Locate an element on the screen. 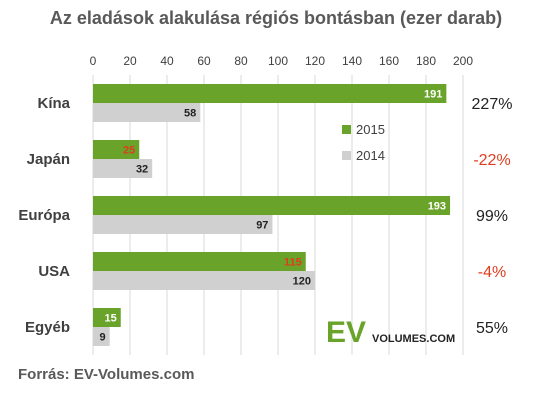 The height and width of the screenshot is (405, 552). x-tick-label: 80 is located at coordinates (241, 61).